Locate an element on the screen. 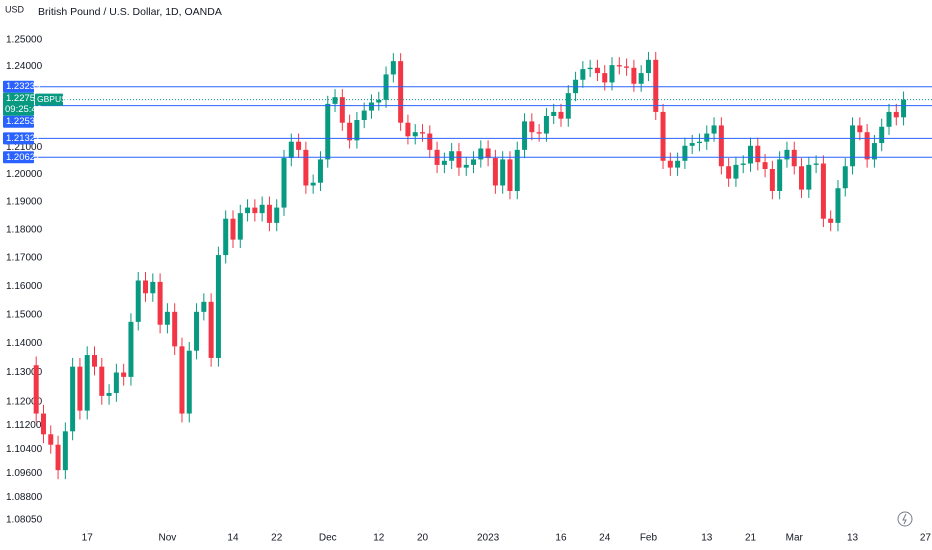 This screenshot has width=932, height=550. x-tick-label: 24 is located at coordinates (605, 538).